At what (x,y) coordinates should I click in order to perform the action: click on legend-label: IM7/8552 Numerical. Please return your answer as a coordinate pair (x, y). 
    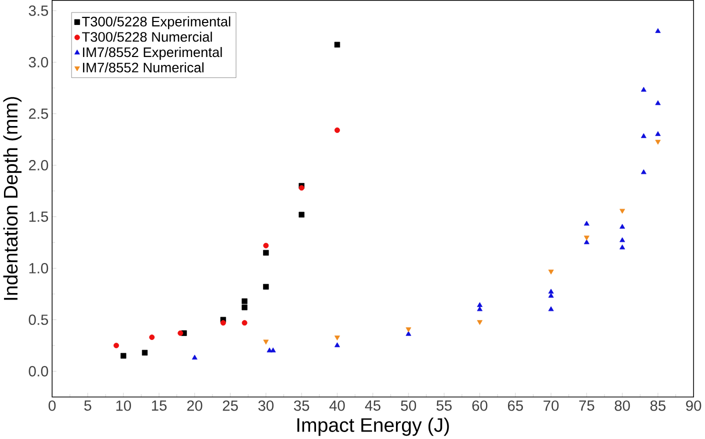
    Looking at the image, I should click on (143, 67).